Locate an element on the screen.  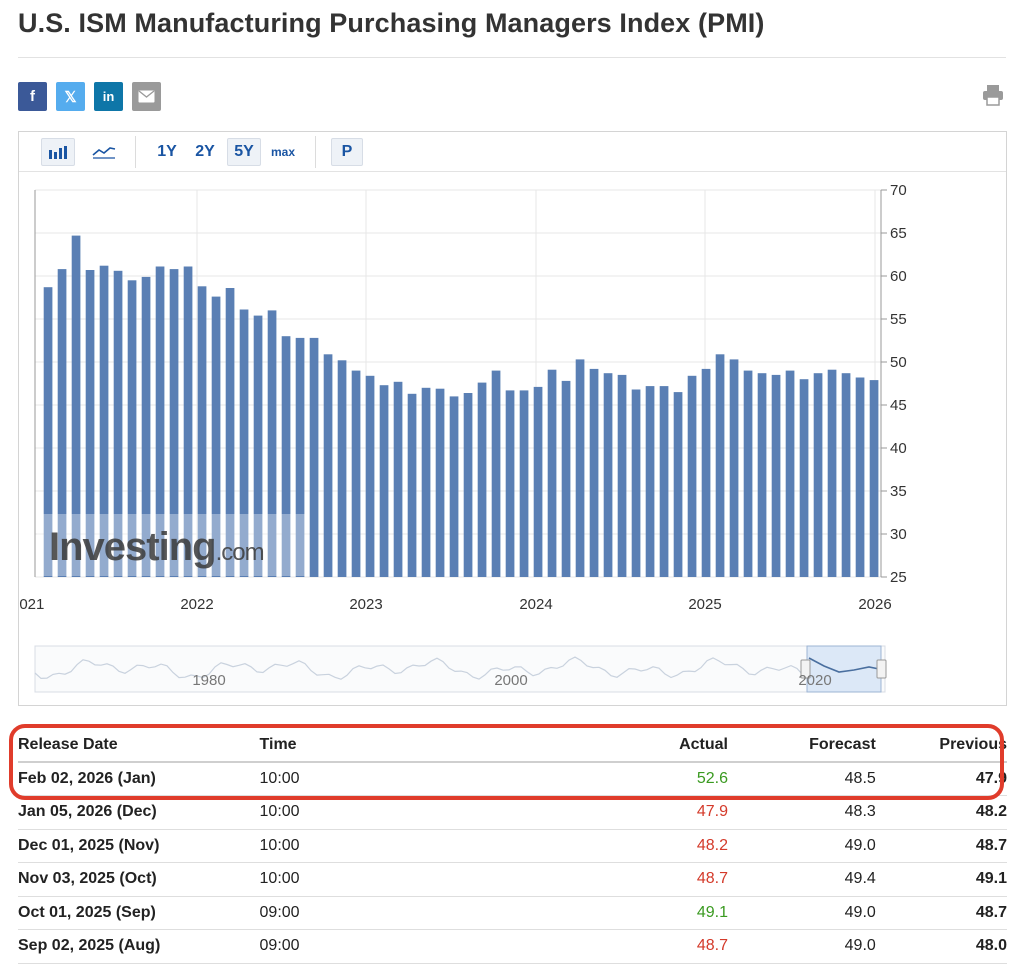
print-button is located at coordinates (993, 95).